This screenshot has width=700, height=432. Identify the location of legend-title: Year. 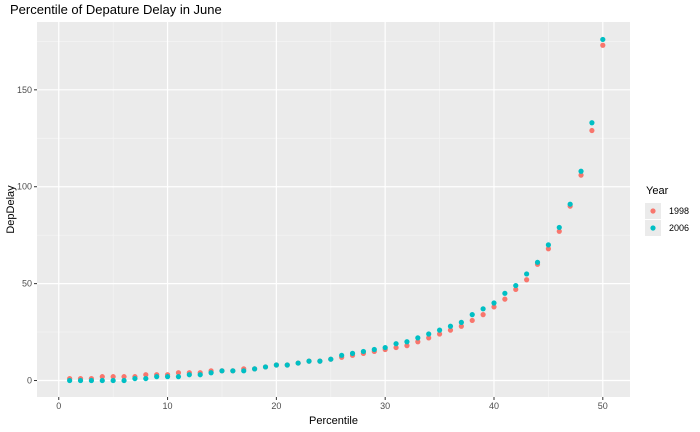
(657, 191).